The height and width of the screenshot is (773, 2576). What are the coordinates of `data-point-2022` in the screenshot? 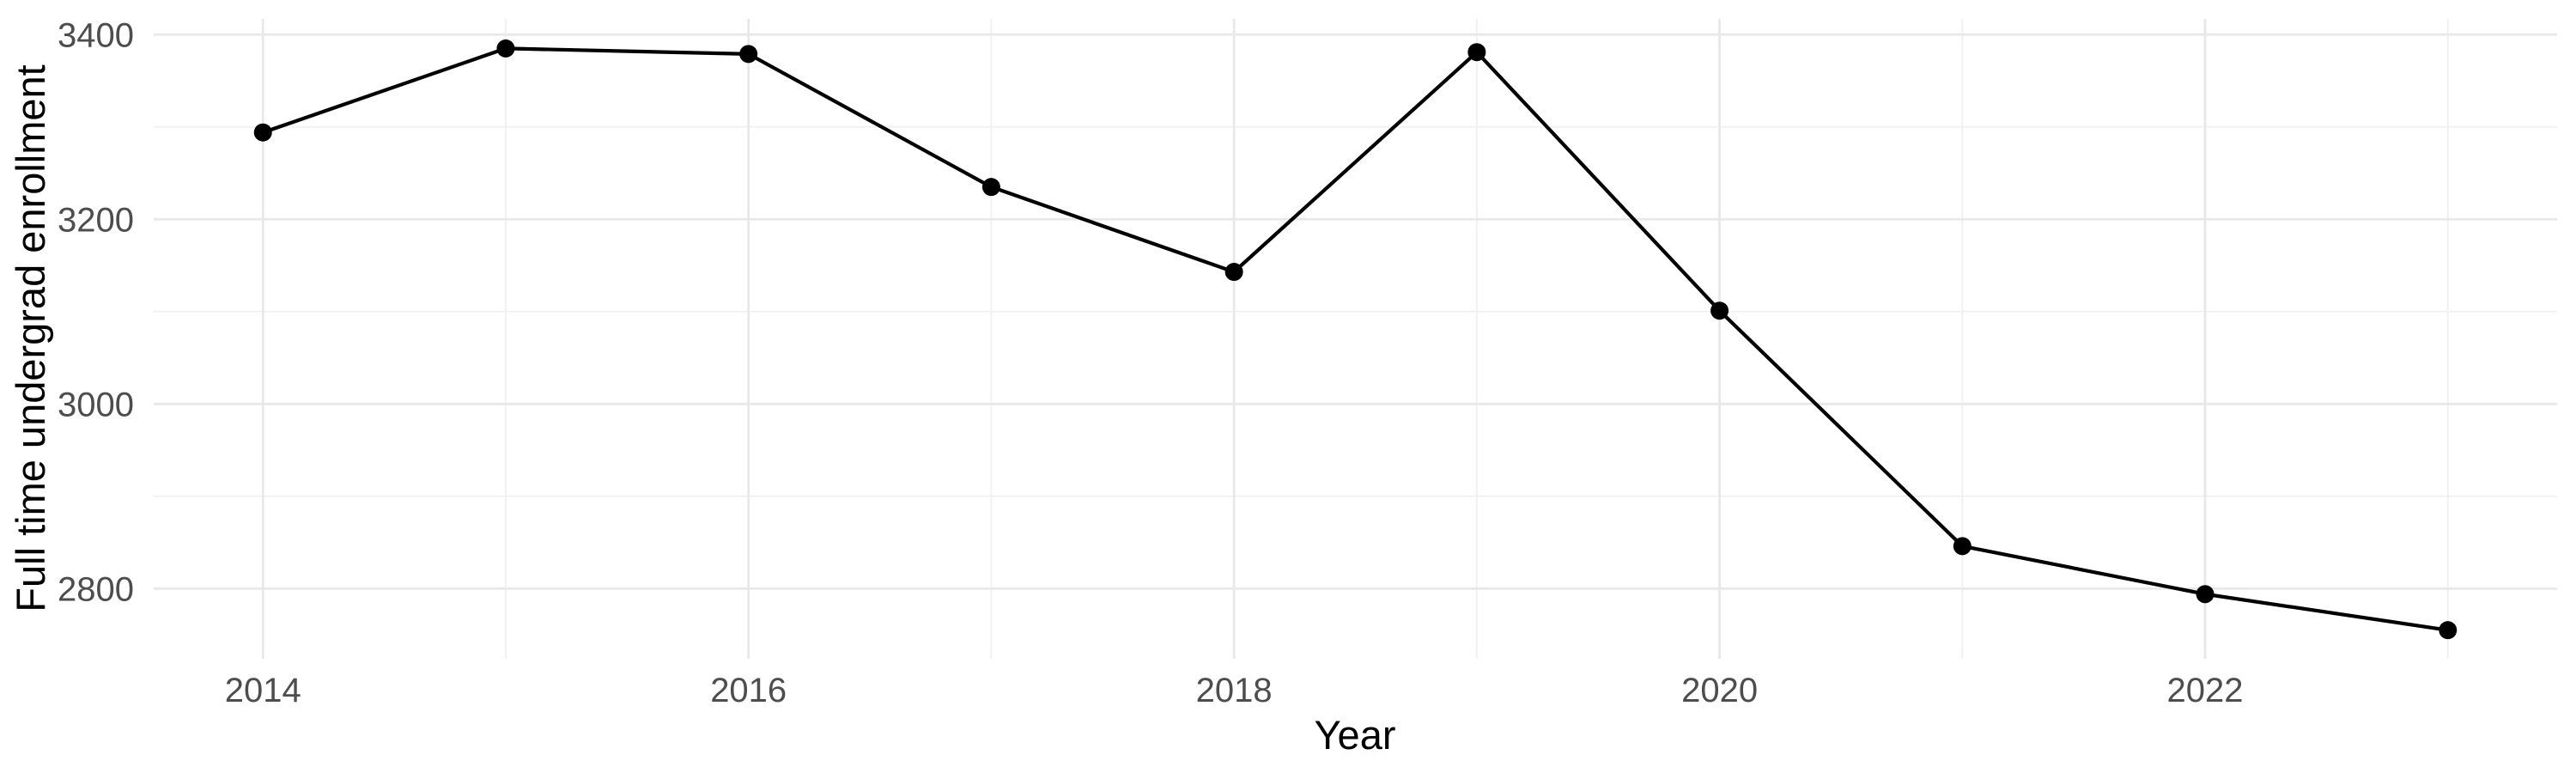 It's located at (2206, 594).